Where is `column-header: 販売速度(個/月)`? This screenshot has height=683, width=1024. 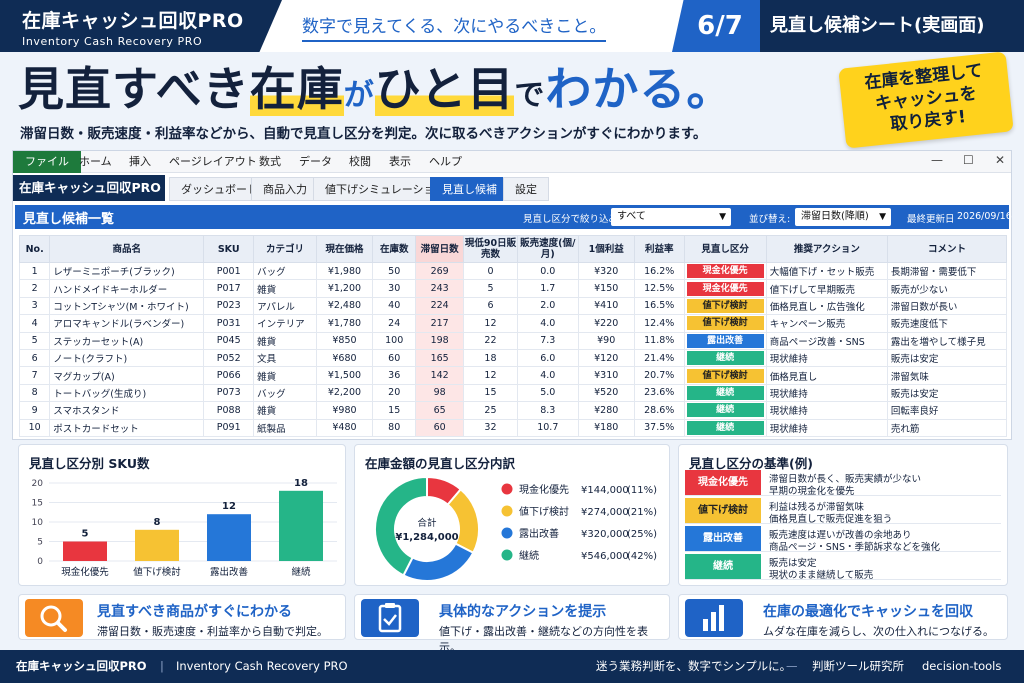 column-header: 販売速度(個/月) is located at coordinates (548, 249).